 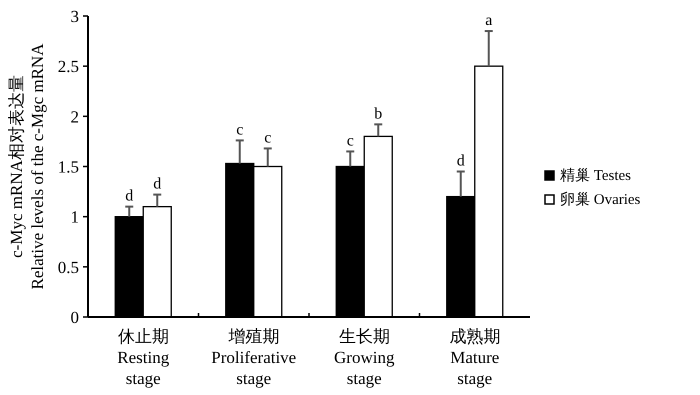 What do you see at coordinates (488, 21) in the screenshot?
I see `data-label: a` at bounding box center [488, 21].